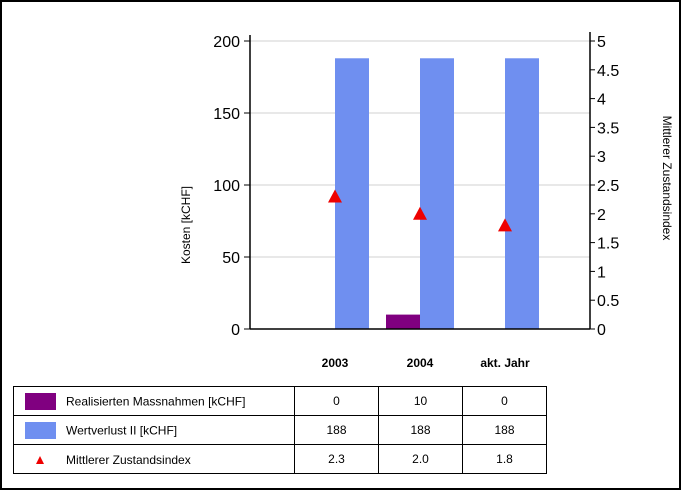 The height and width of the screenshot is (490, 681). What do you see at coordinates (420, 401) in the screenshot?
I see `table-cell: 10` at bounding box center [420, 401].